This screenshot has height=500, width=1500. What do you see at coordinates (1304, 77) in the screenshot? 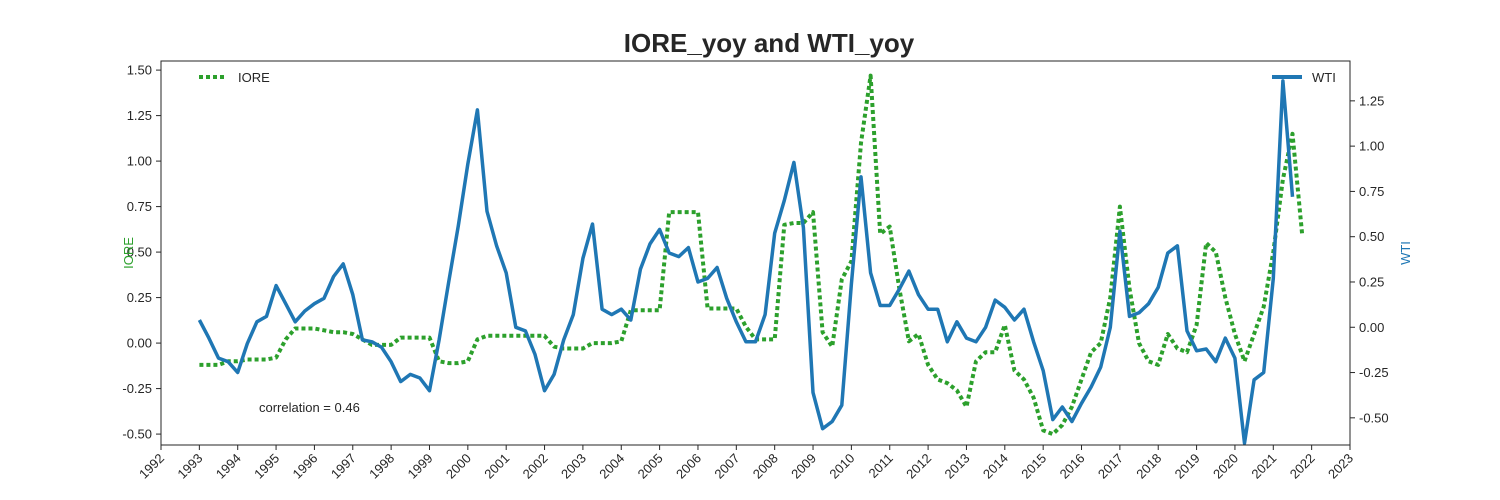
I see `legend-right: WTI` at bounding box center [1304, 77].